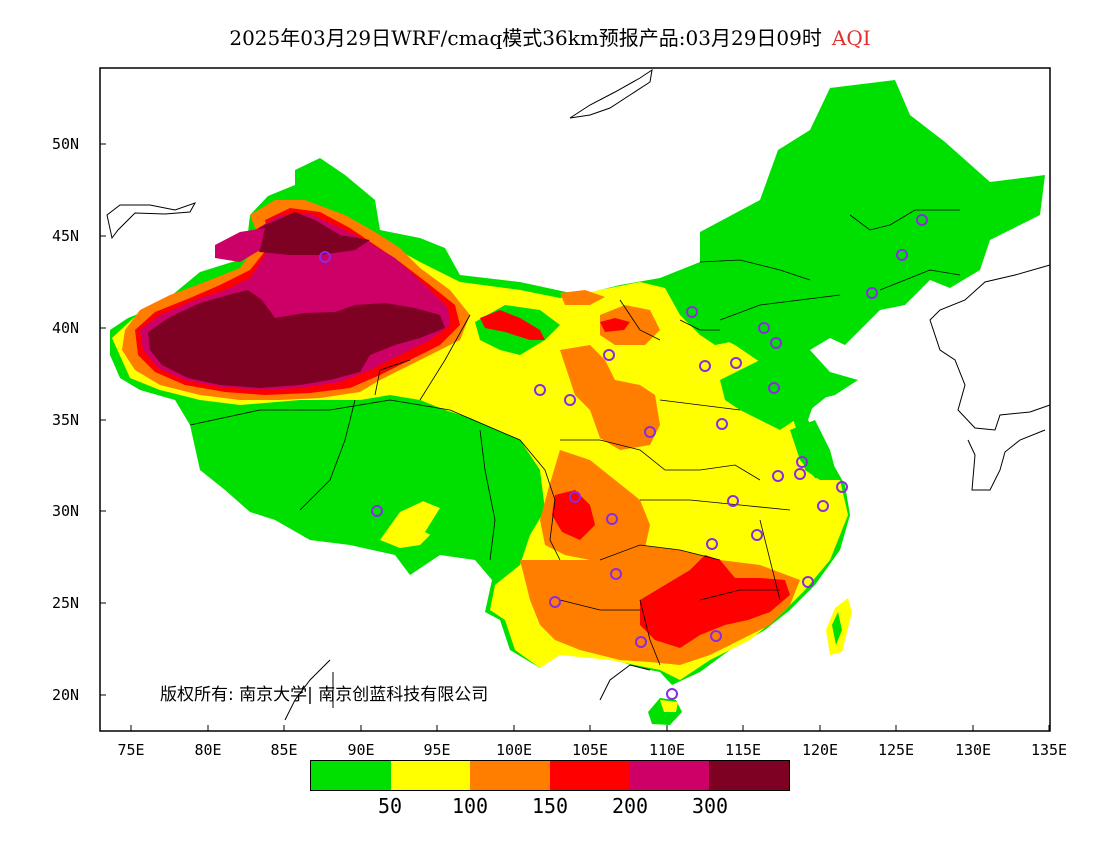  Describe the element at coordinates (550, 806) in the screenshot. I see `legend-label: 150` at that location.